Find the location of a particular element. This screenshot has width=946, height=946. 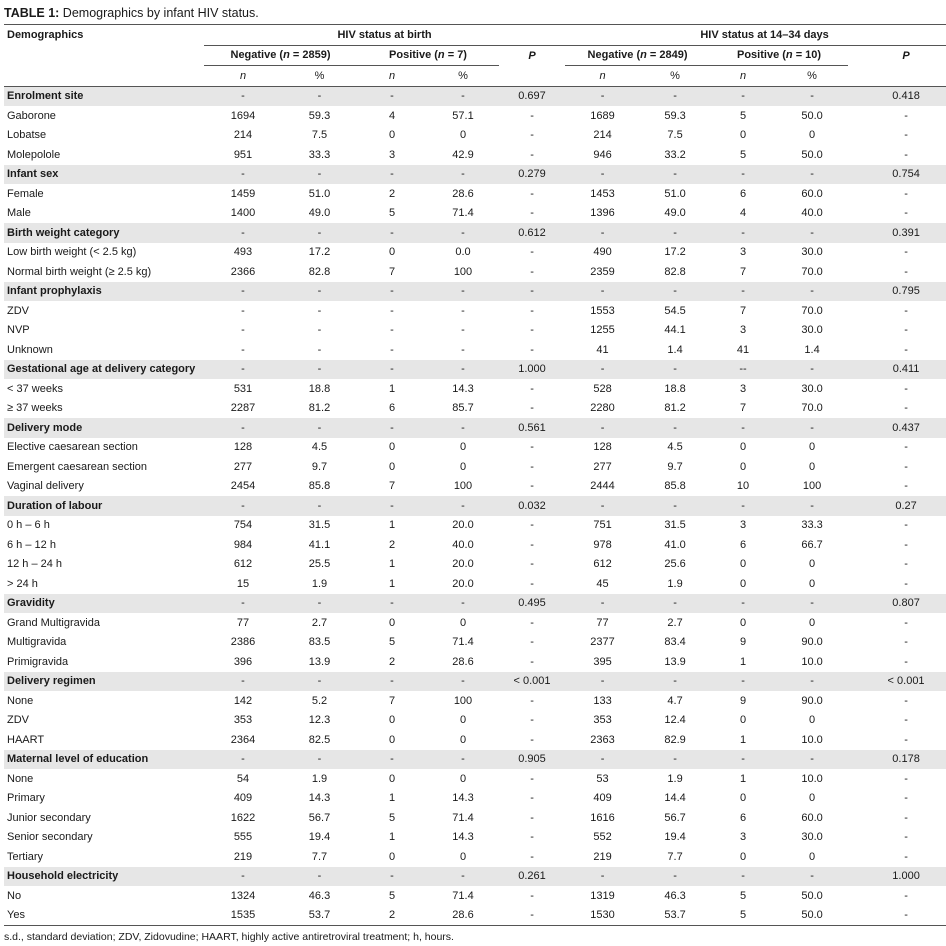

table-row: > 24 h 15 1.9 1 20.0 - 45 1.9 0 0 - is located at coordinates (475, 584).